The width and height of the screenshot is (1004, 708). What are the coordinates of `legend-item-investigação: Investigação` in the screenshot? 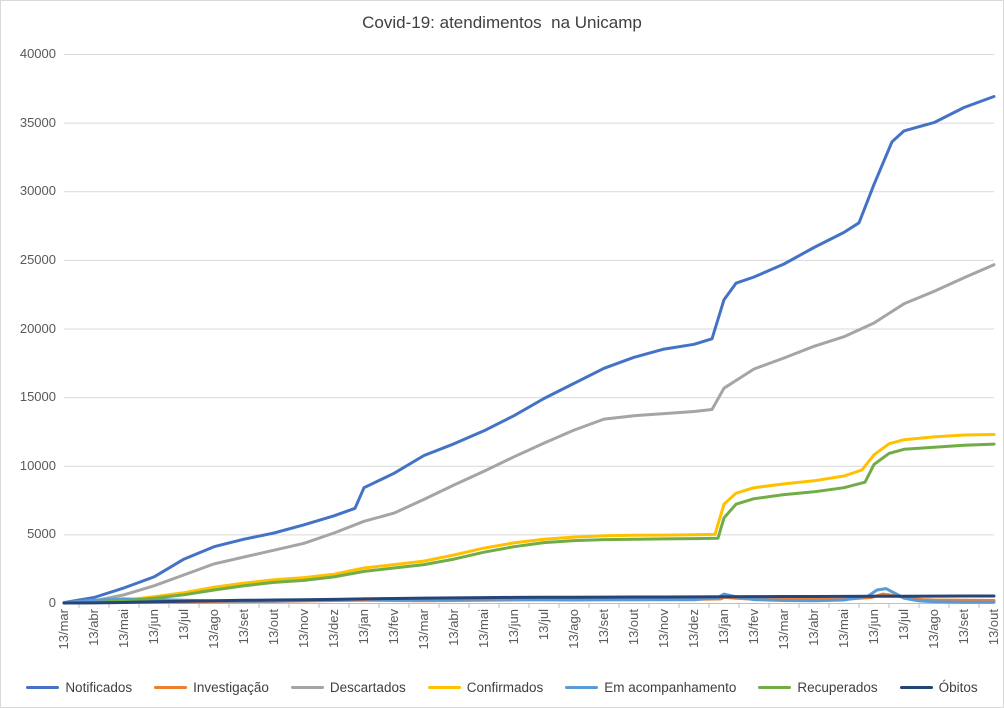 It's located at (211, 687).